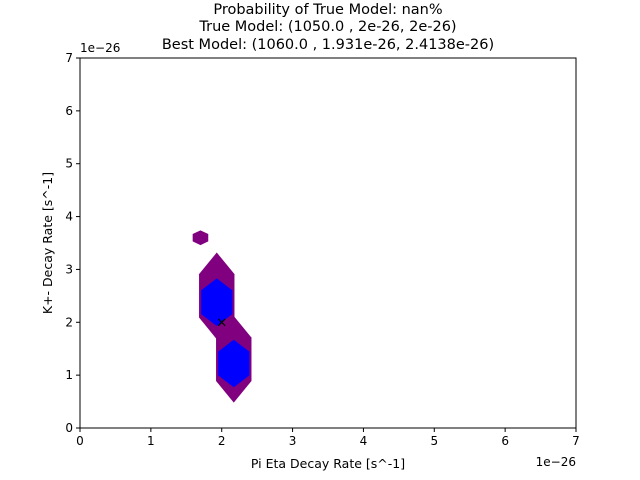 The height and width of the screenshot is (480, 640). I want to click on true-model-marker, so click(221, 322).